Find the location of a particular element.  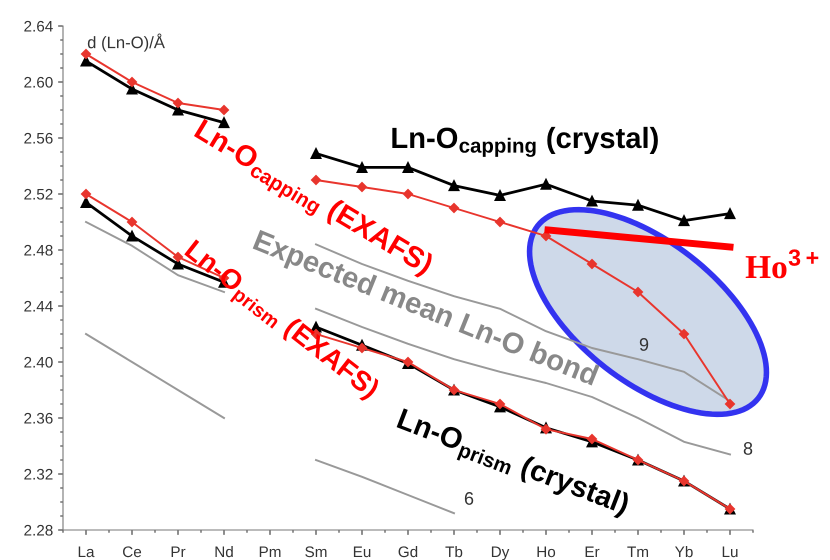

x-tick-label: Yb is located at coordinates (683, 552).